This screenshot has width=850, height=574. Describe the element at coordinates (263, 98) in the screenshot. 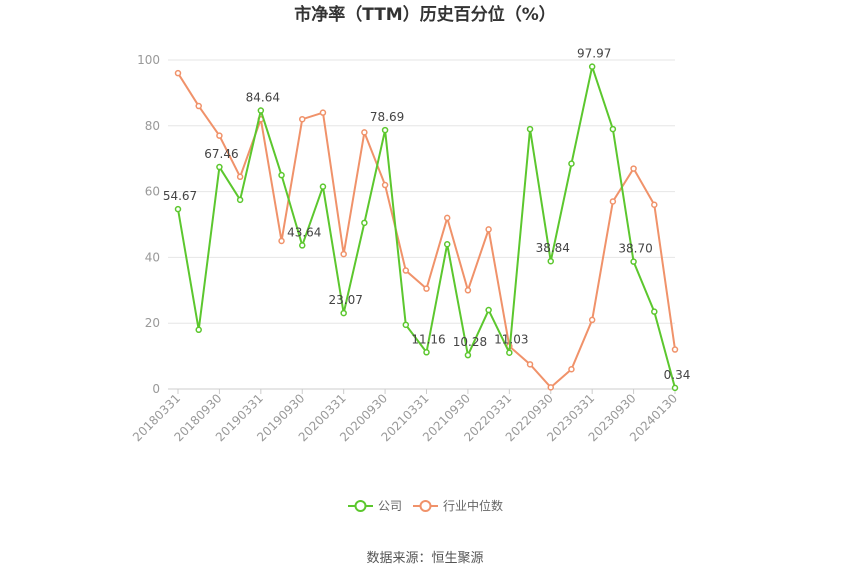

I see `data-label: 84.64` at that location.